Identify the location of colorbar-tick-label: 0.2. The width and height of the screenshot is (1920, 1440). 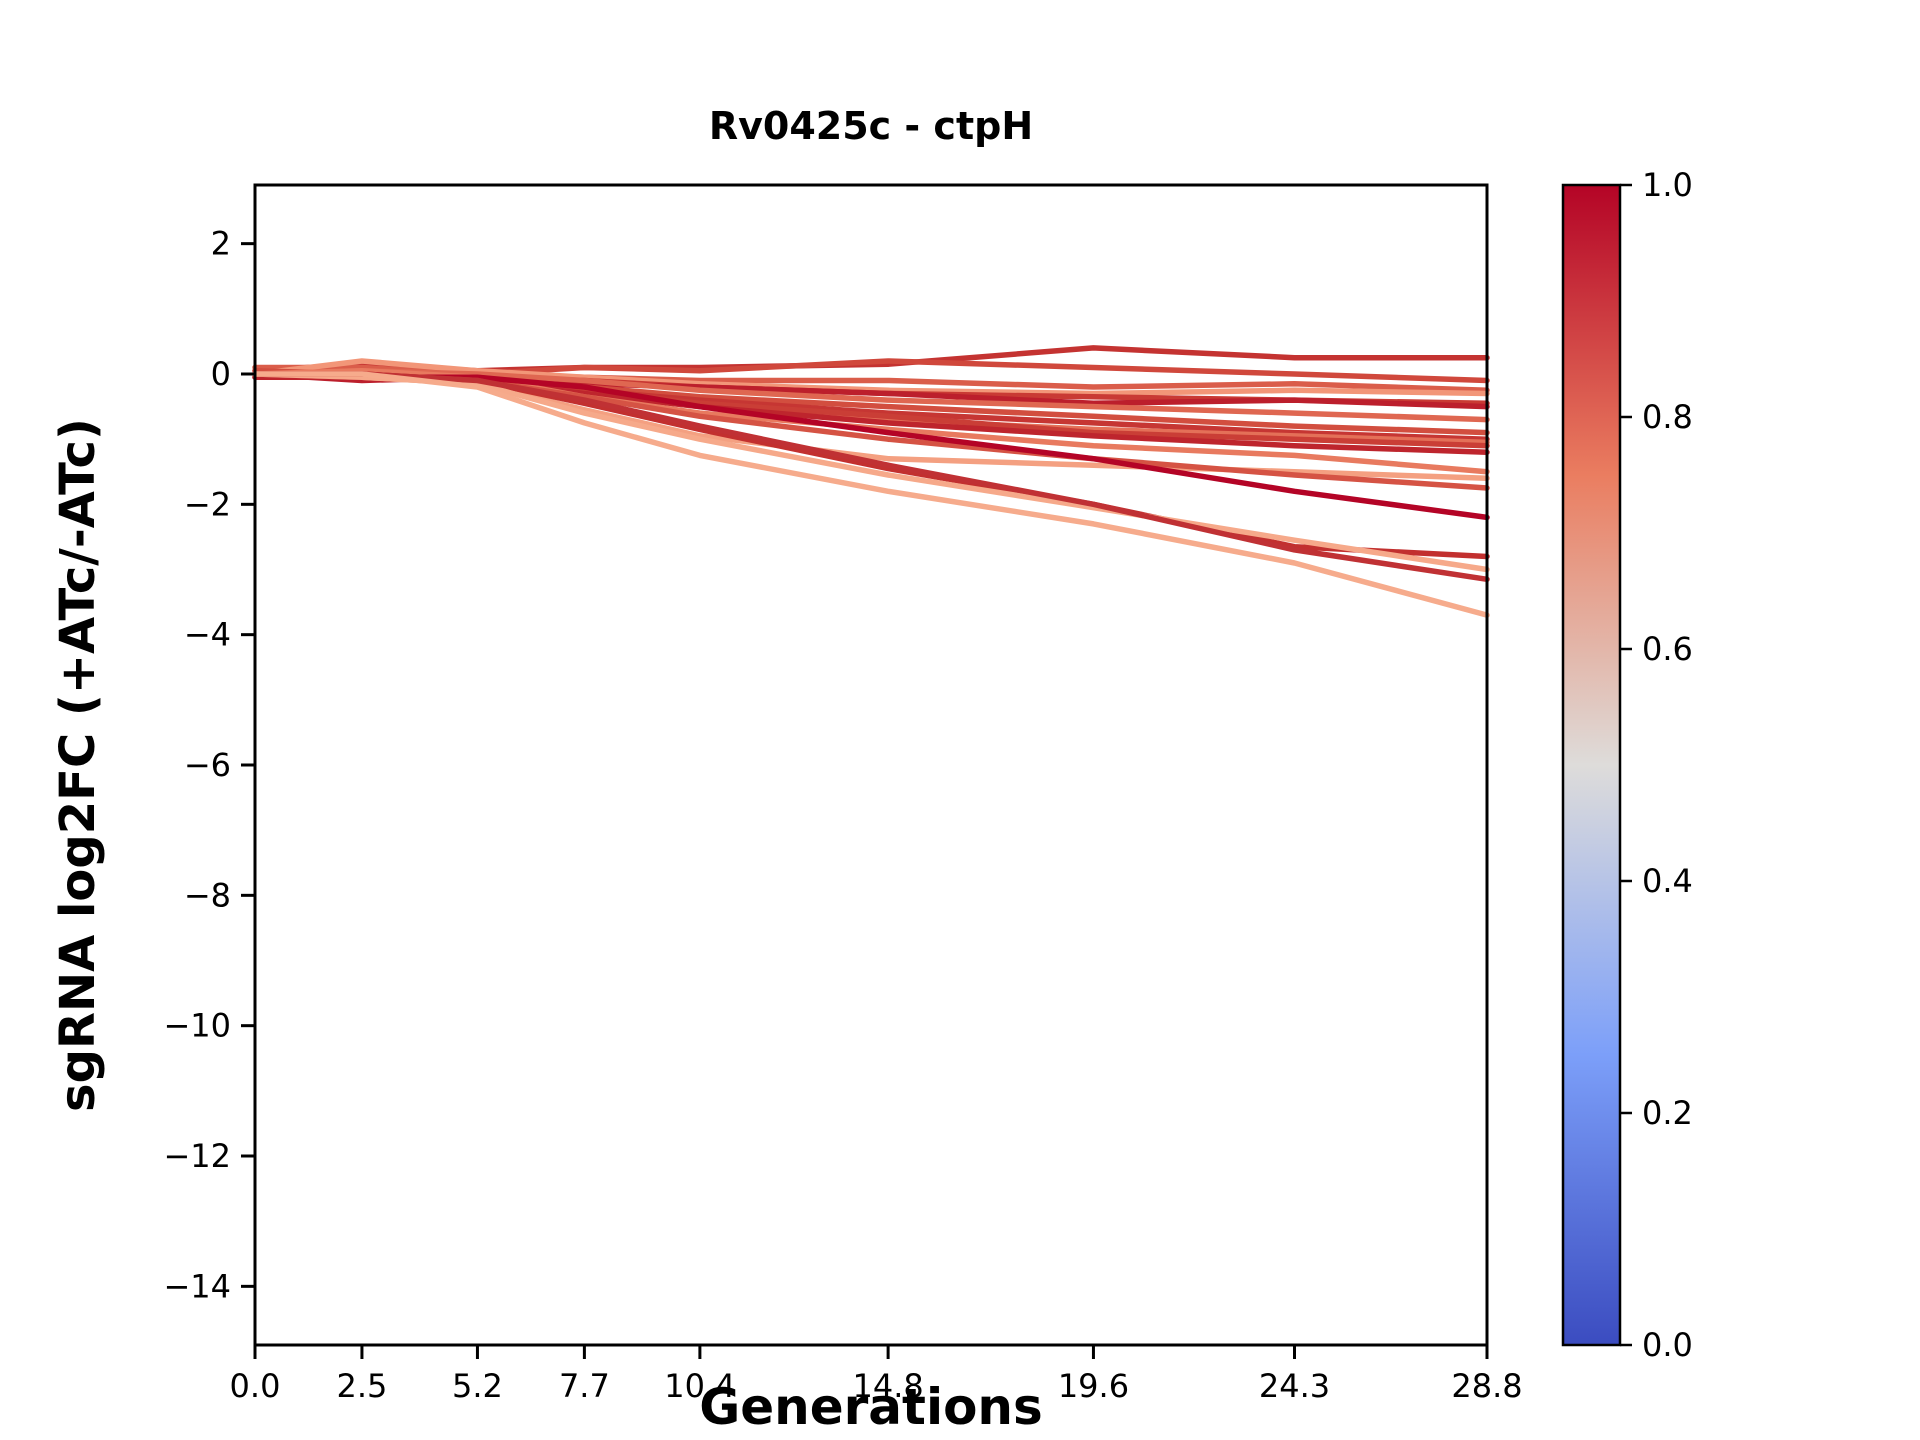
(1667, 1113).